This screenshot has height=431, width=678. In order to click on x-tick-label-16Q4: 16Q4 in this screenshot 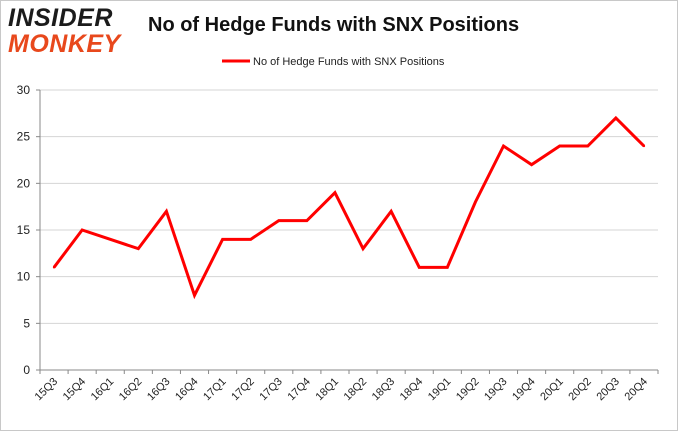, I will do `click(187, 390)`.